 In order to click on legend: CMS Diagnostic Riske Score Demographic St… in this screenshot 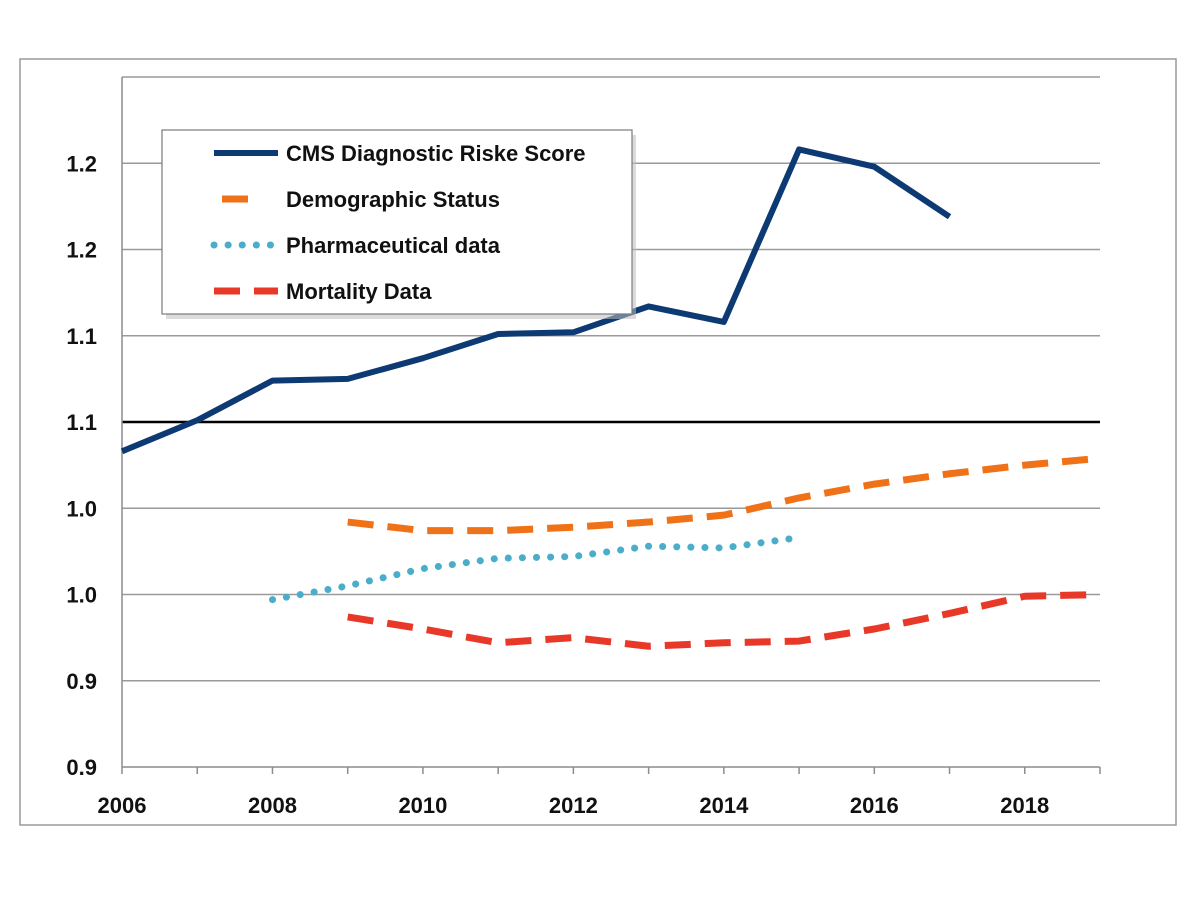, I will do `click(398, 224)`.